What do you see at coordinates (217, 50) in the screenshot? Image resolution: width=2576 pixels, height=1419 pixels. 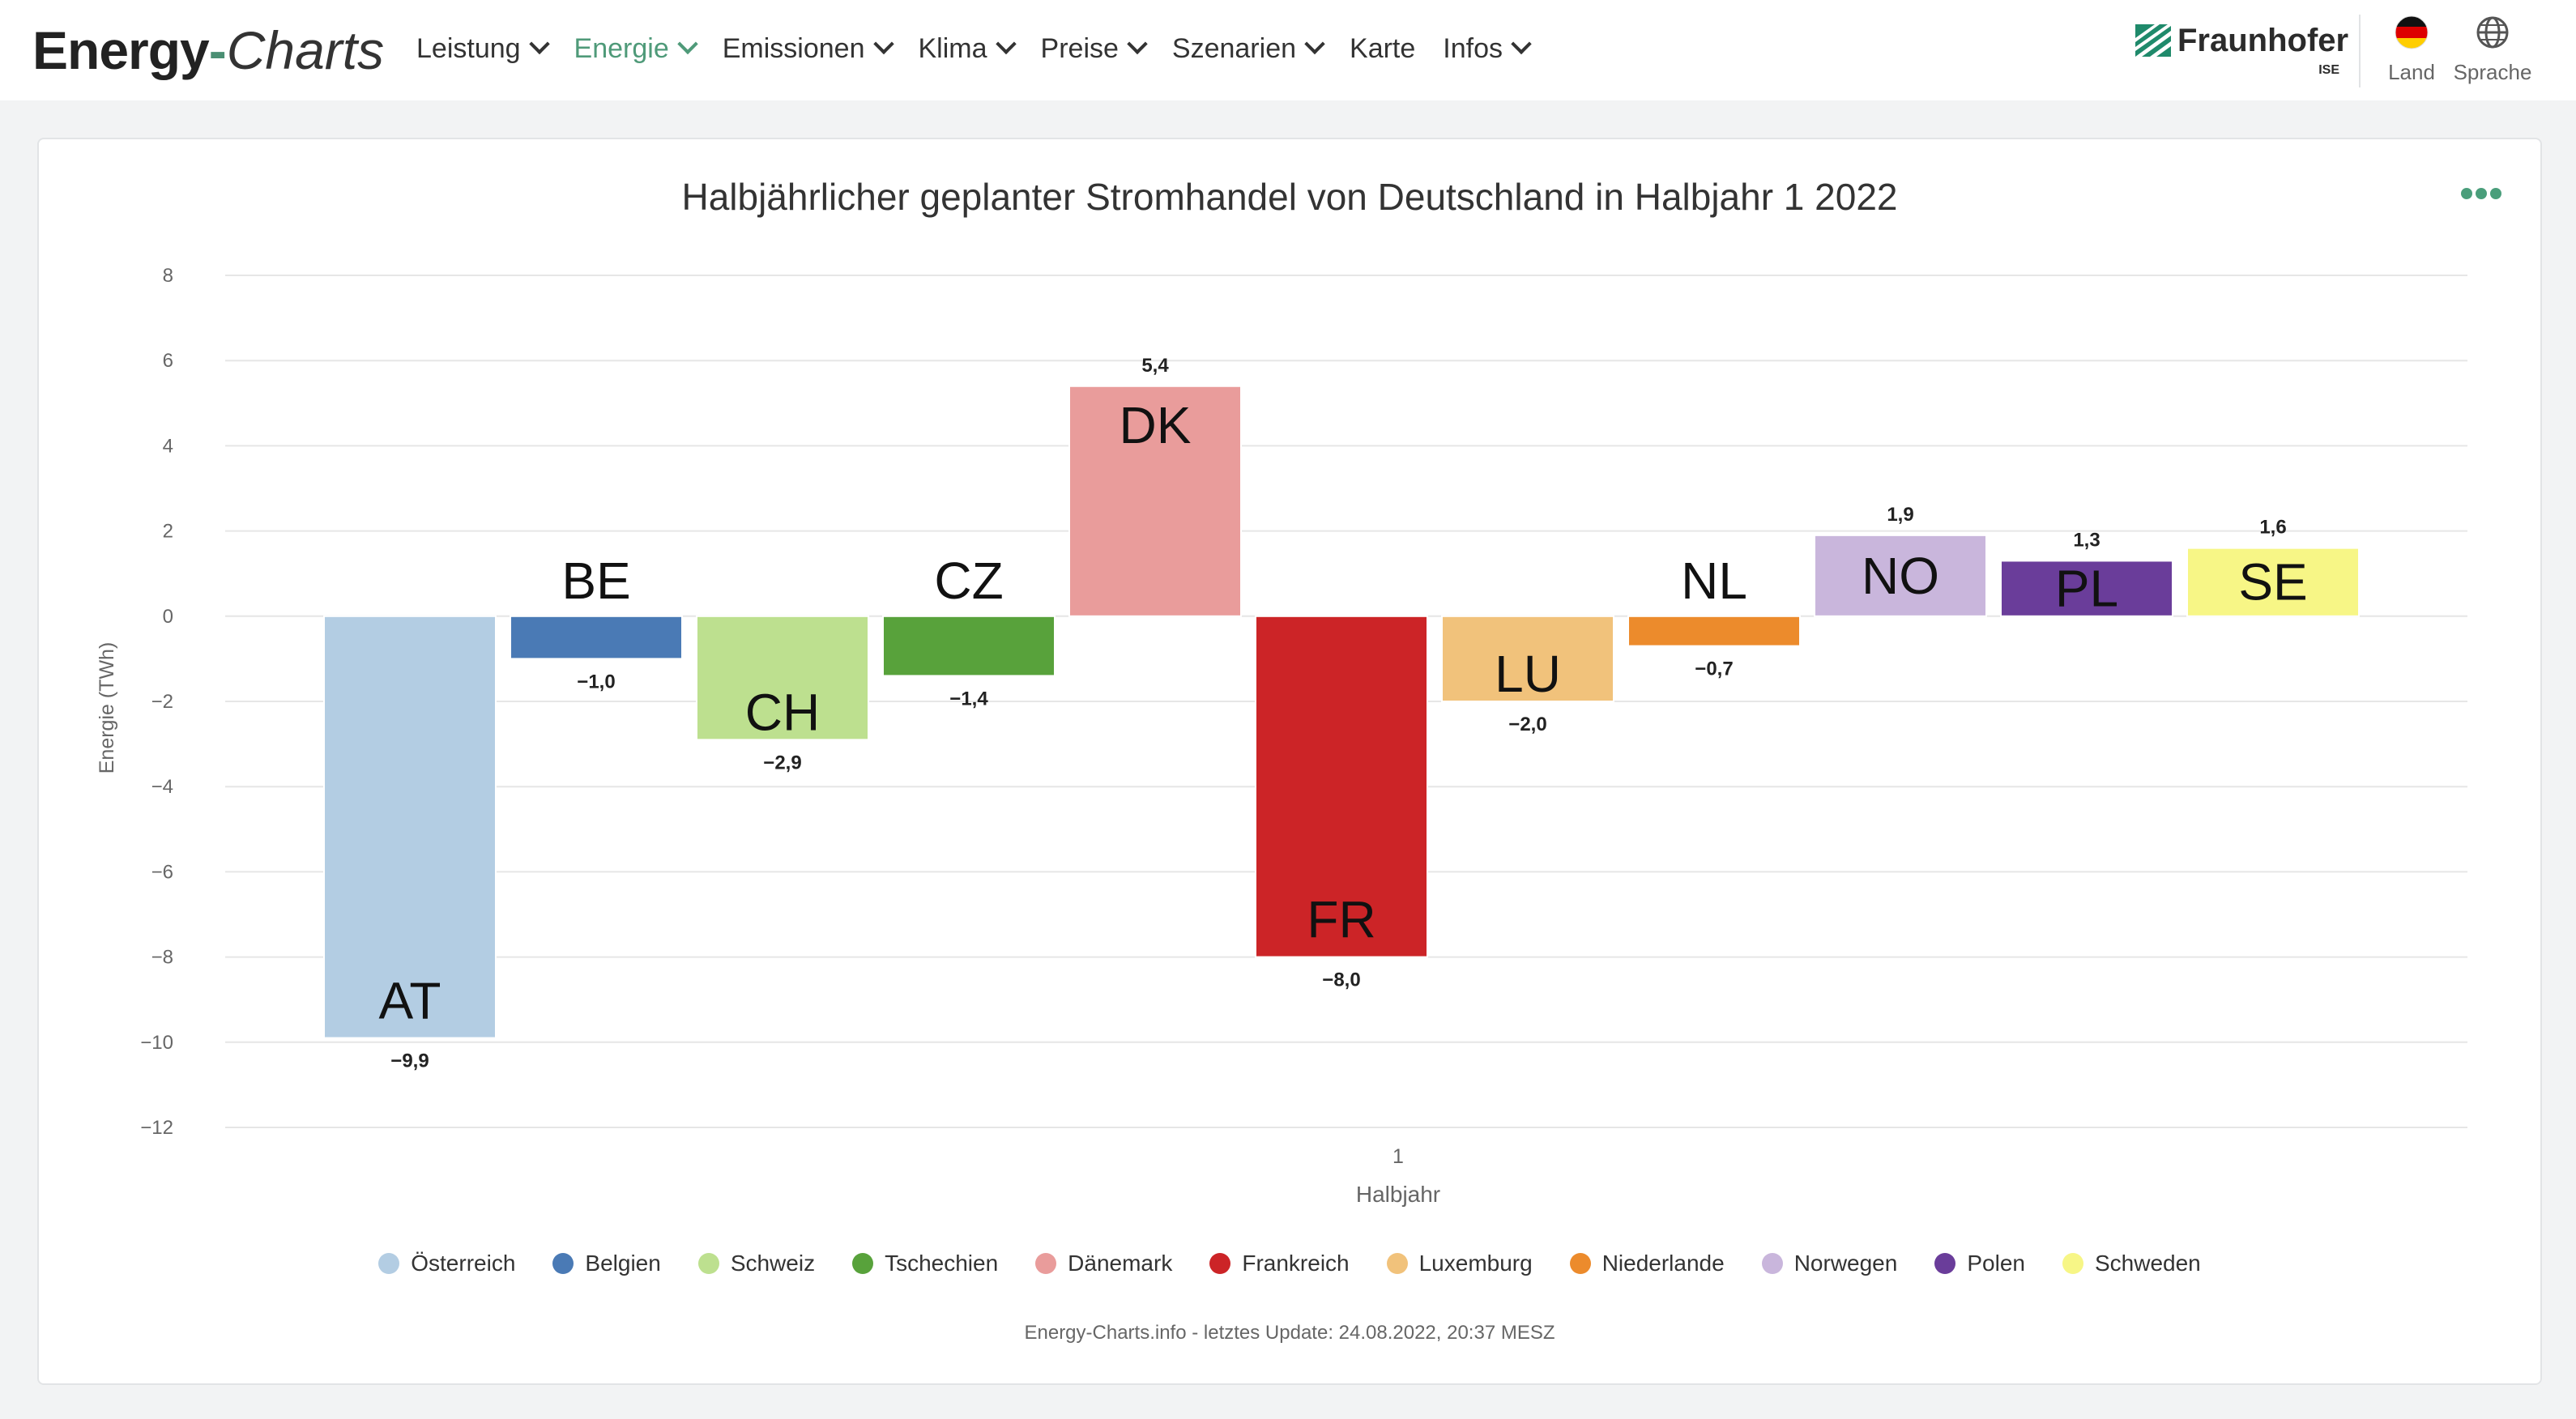 I see `brand-dash: -` at bounding box center [217, 50].